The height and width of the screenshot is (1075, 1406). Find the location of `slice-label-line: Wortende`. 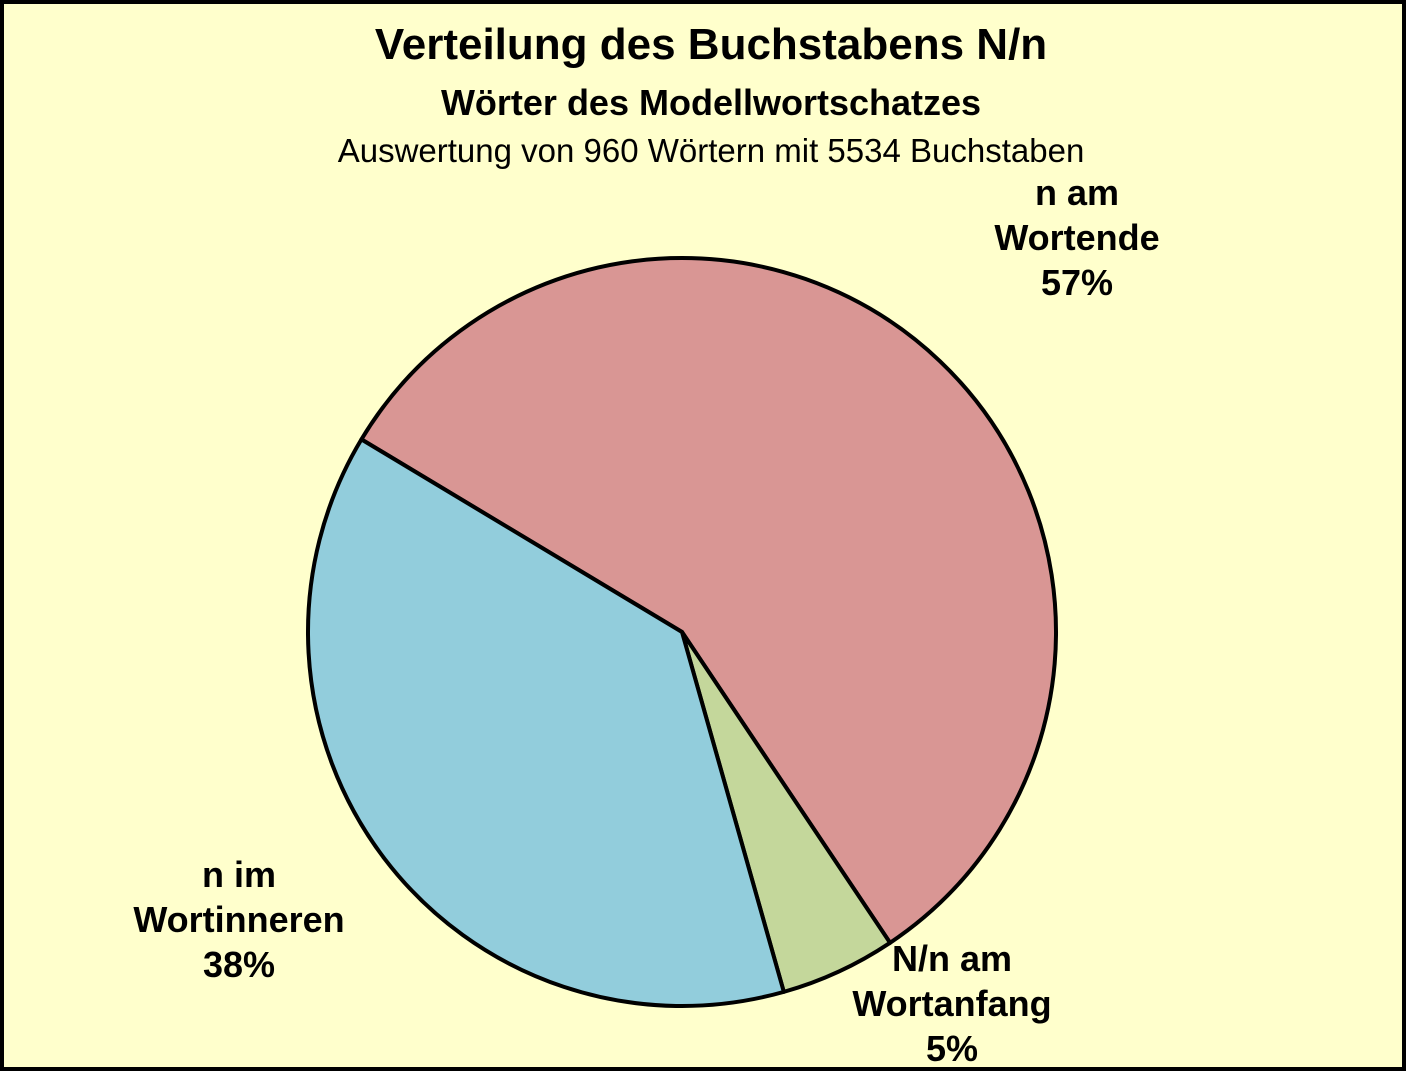

slice-label-line: Wortende is located at coordinates (1077, 237).